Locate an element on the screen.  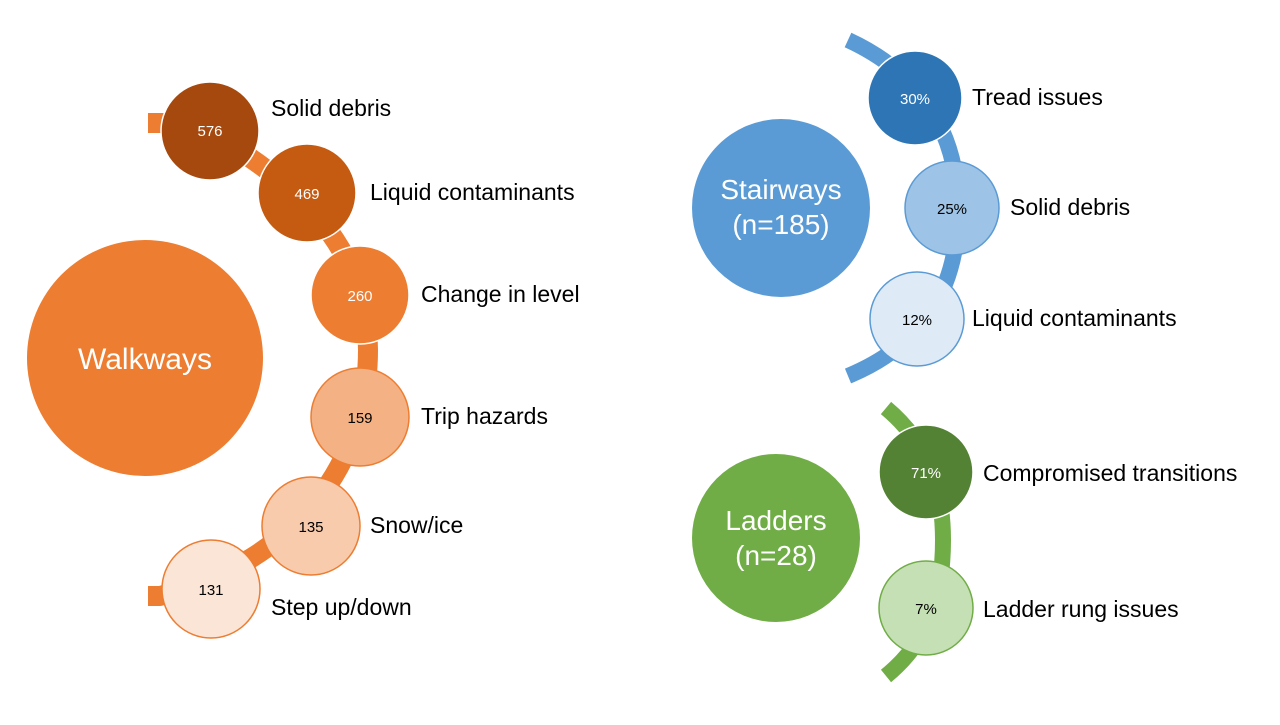
ladders-node-compromised-transitions is located at coordinates (926, 472).